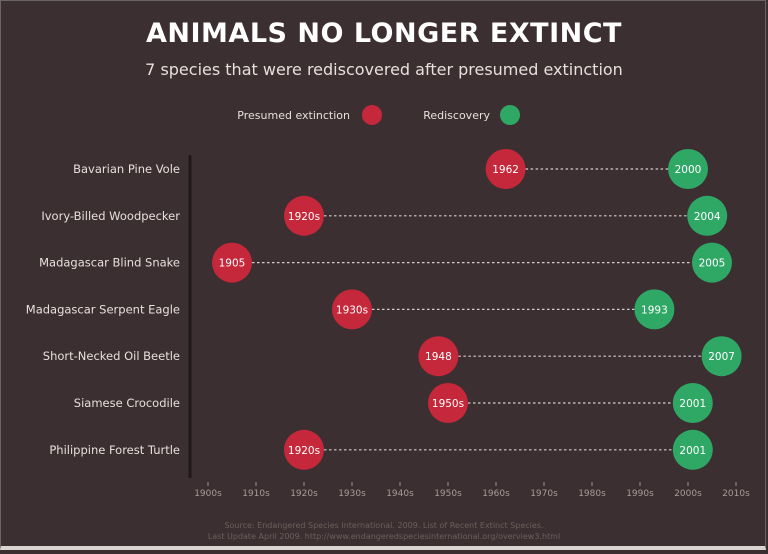 The width and height of the screenshot is (768, 554). What do you see at coordinates (304, 494) in the screenshot?
I see `x-tick-label: 1920s` at bounding box center [304, 494].